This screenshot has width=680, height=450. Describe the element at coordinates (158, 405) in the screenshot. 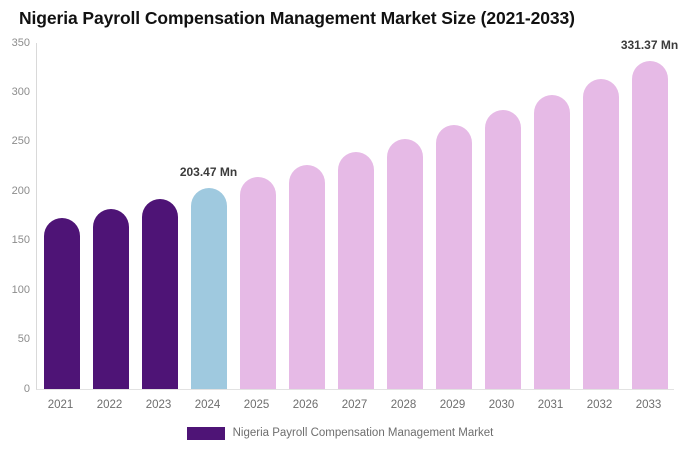

I see `x-tick-label-2023: 2023` at that location.